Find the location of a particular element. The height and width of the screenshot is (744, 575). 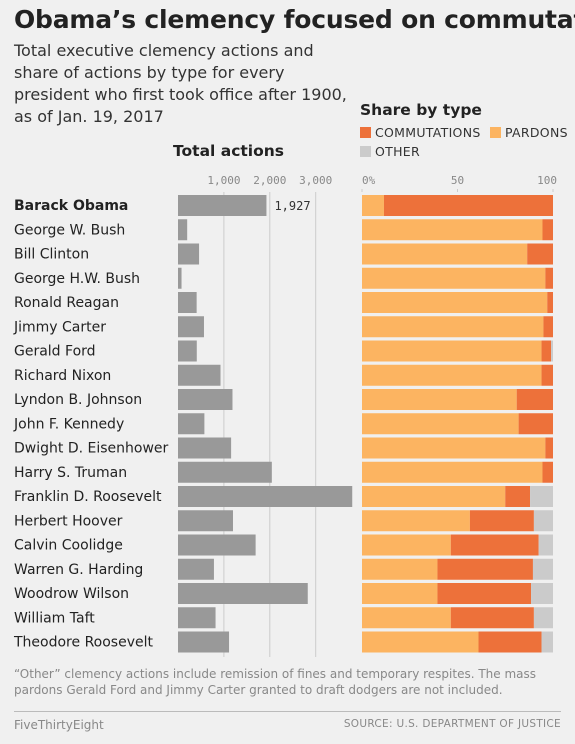

share-bar-pardons-john-f-kennedy is located at coordinates (440, 424).